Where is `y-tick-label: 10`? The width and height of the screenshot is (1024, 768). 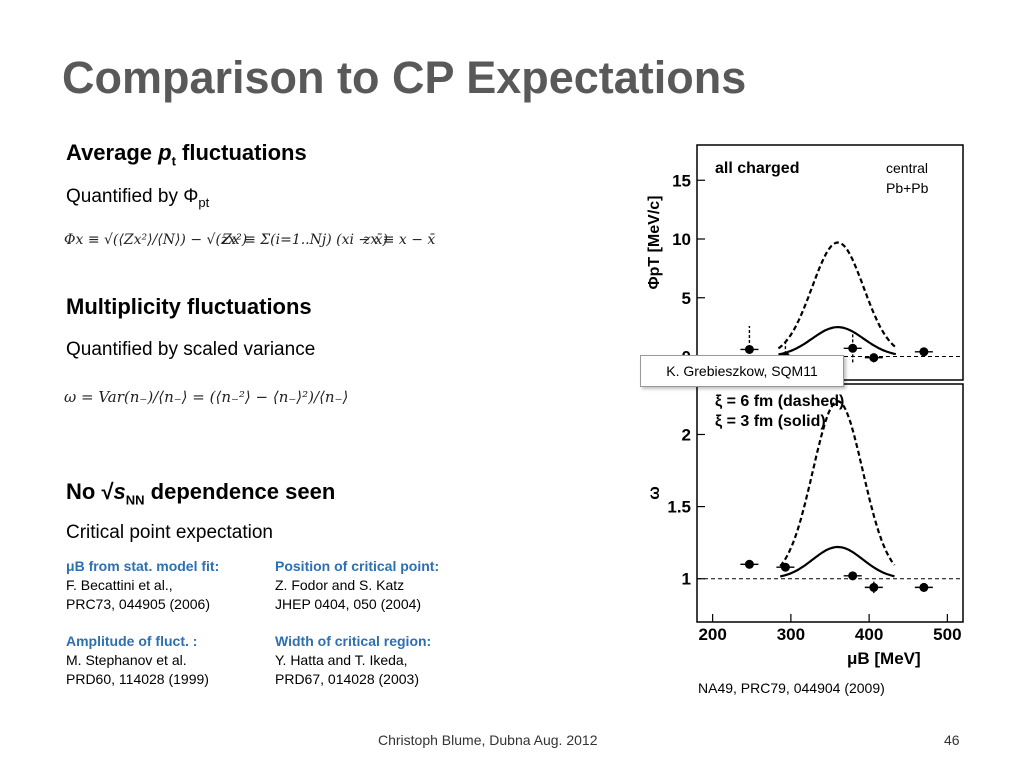 y-tick-label: 10 is located at coordinates (681, 239).